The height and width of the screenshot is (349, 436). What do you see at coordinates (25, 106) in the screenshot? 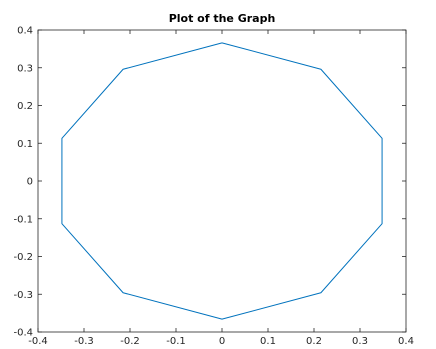
I see `y-tick-label: 0.2` at bounding box center [25, 106].